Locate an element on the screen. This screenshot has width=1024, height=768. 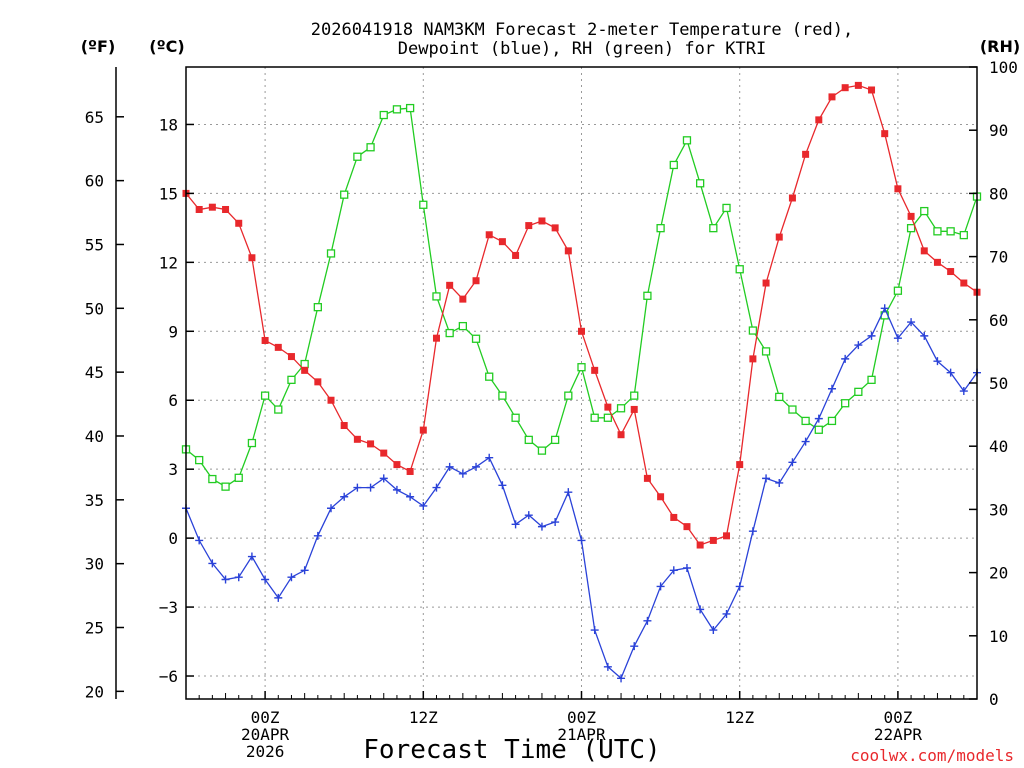
rh-tick-label: 90 is located at coordinates (998, 130).